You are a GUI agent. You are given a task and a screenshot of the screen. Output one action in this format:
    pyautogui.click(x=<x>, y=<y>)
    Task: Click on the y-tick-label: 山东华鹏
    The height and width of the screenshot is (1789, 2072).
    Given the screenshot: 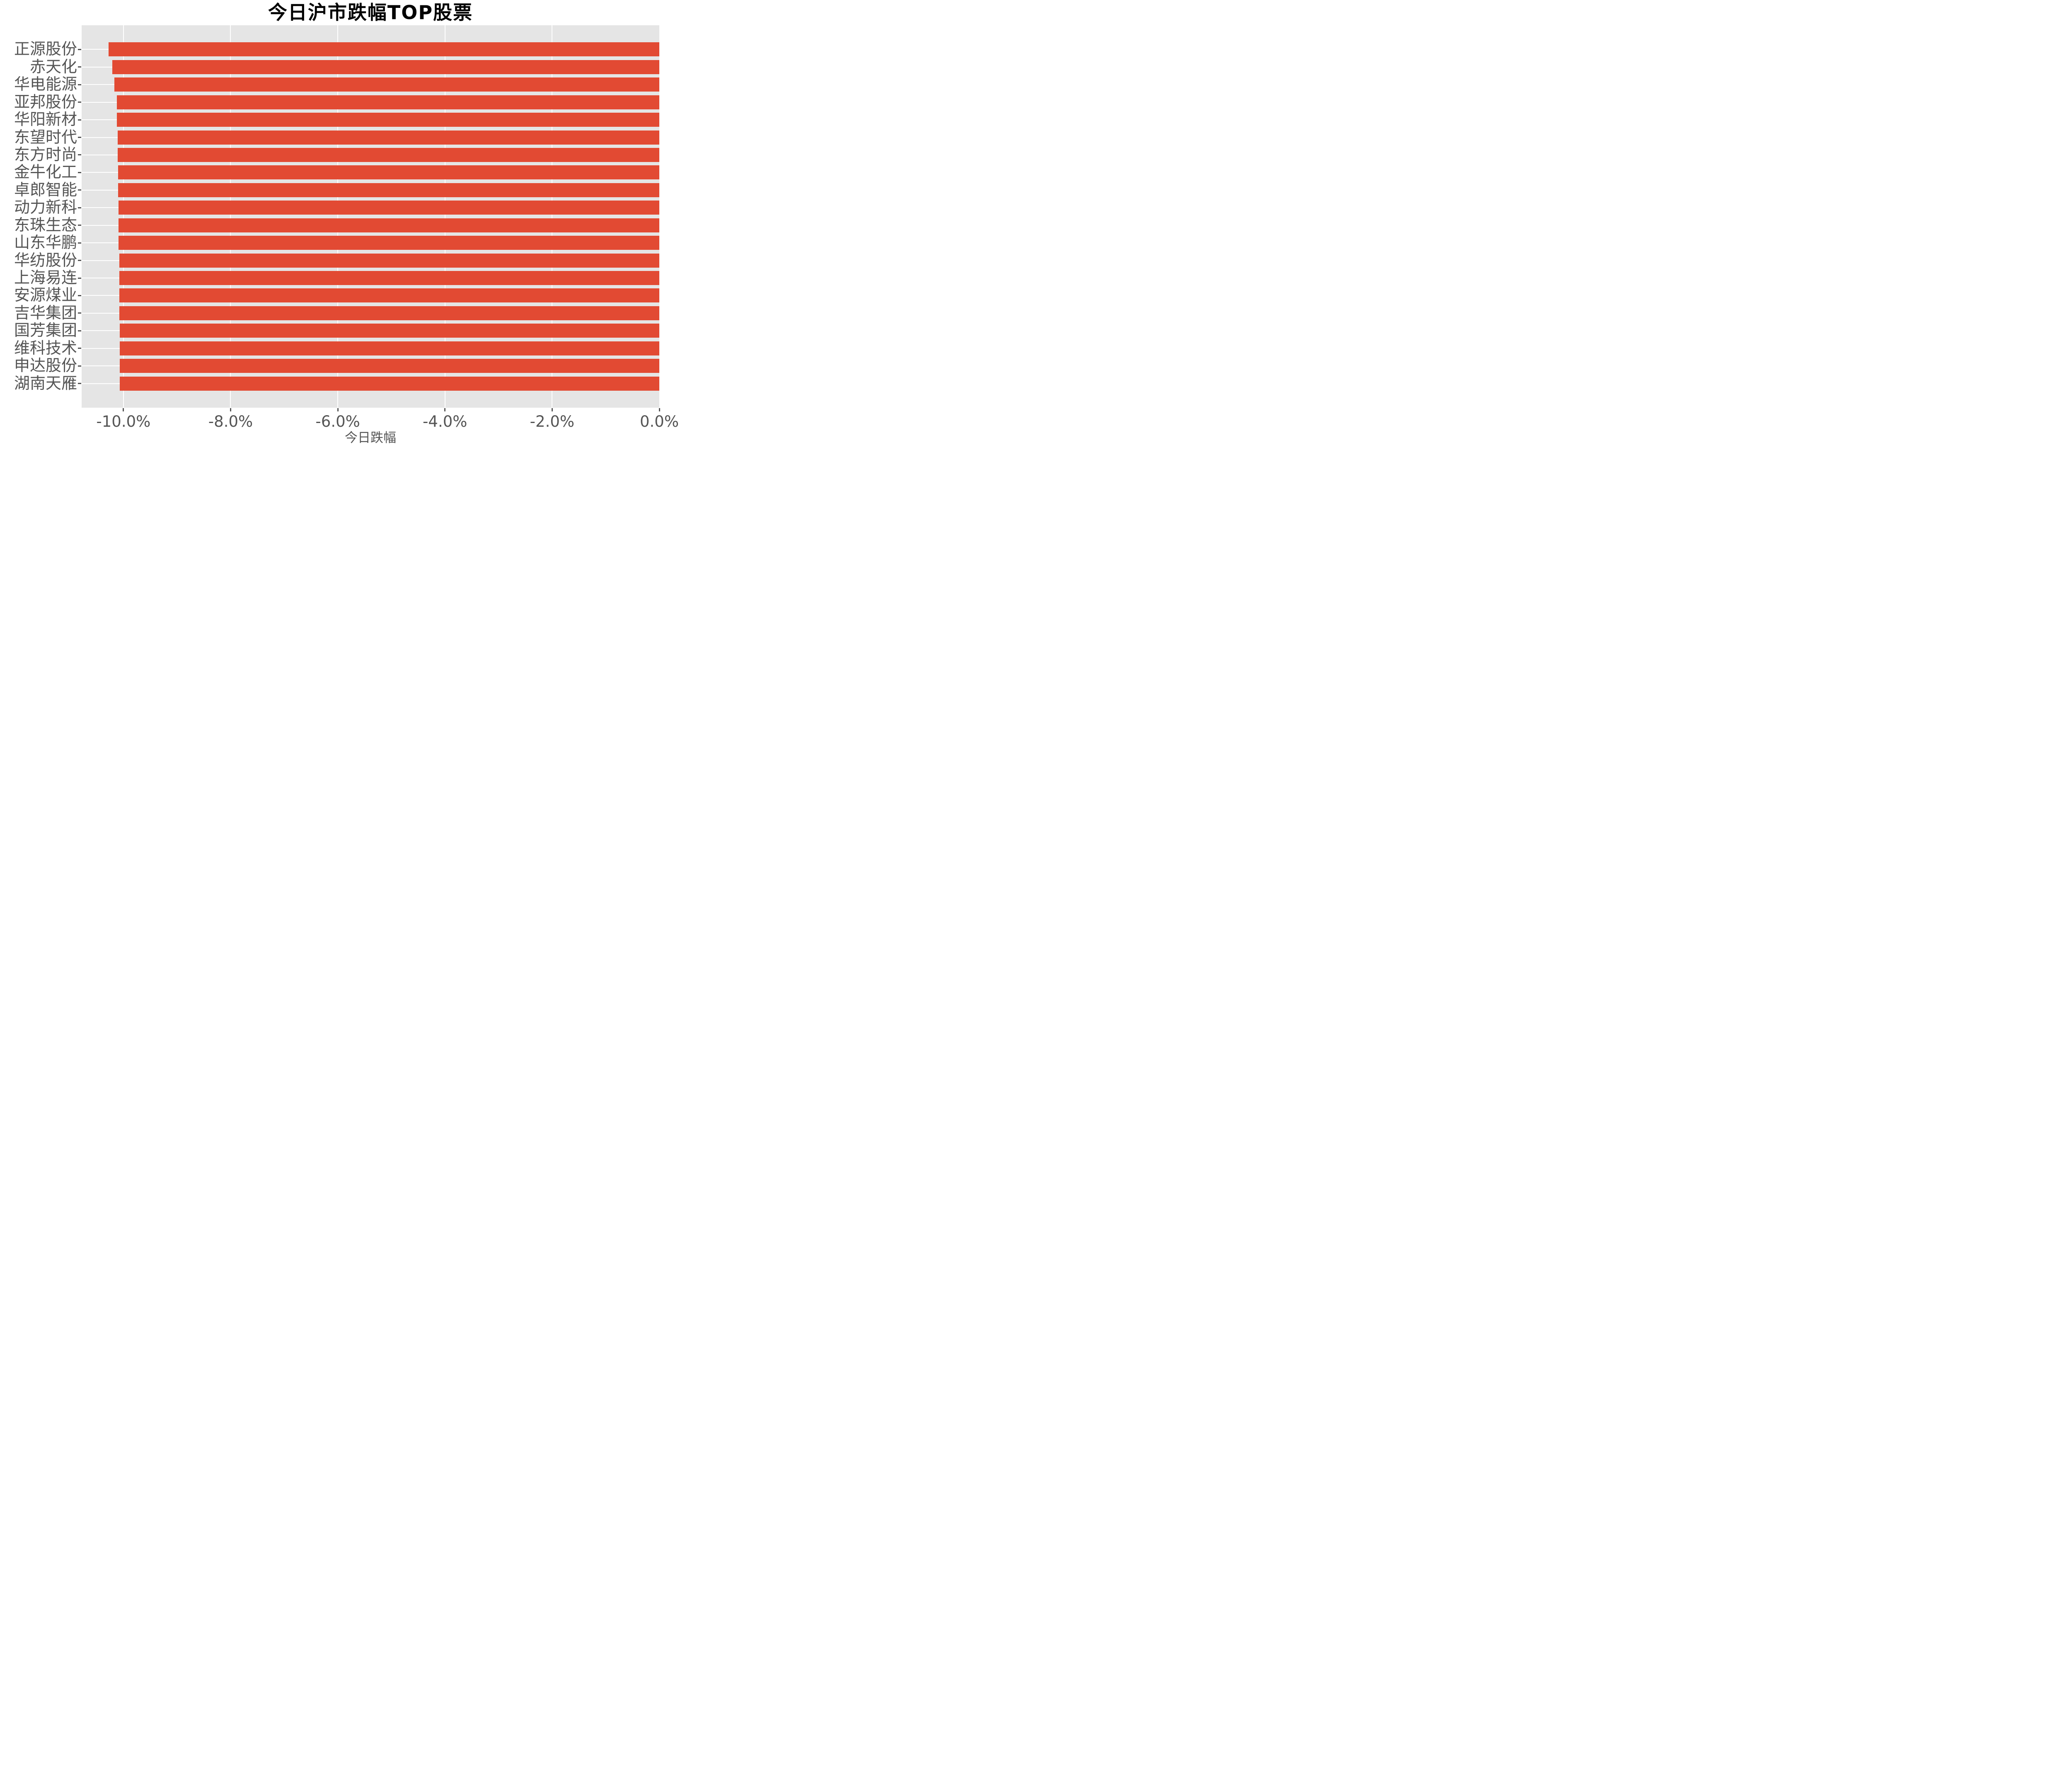 What is the action you would take?
    pyautogui.click(x=45, y=243)
    